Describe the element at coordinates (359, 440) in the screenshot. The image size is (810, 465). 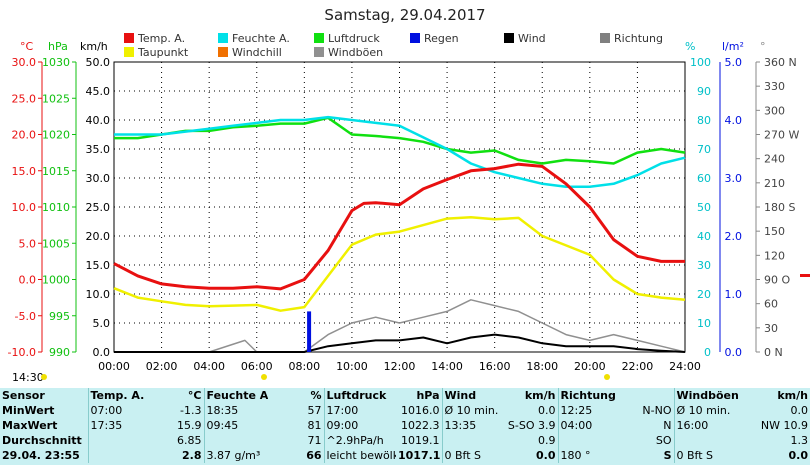
I see `stats-cell-press-t: ^2.9hPa/h` at that location.